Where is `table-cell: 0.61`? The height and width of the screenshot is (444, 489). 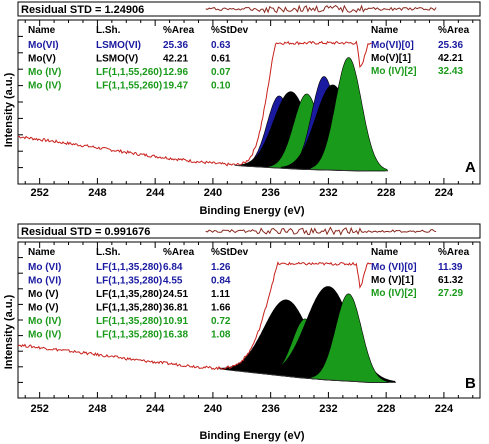 table-cell: 0.61 is located at coordinates (221, 59).